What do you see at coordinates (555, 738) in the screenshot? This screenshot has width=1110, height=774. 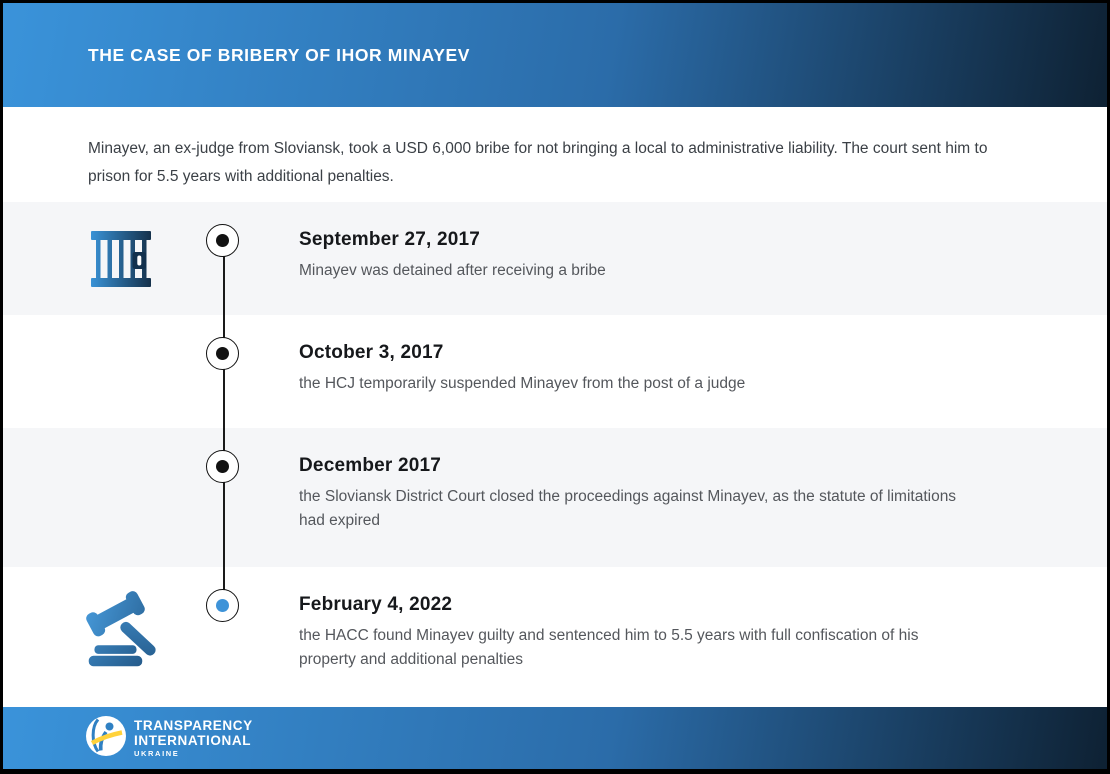 I see `footer-bar: TRANSPARENCY INTERNATIONAL UKRAINE` at bounding box center [555, 738].